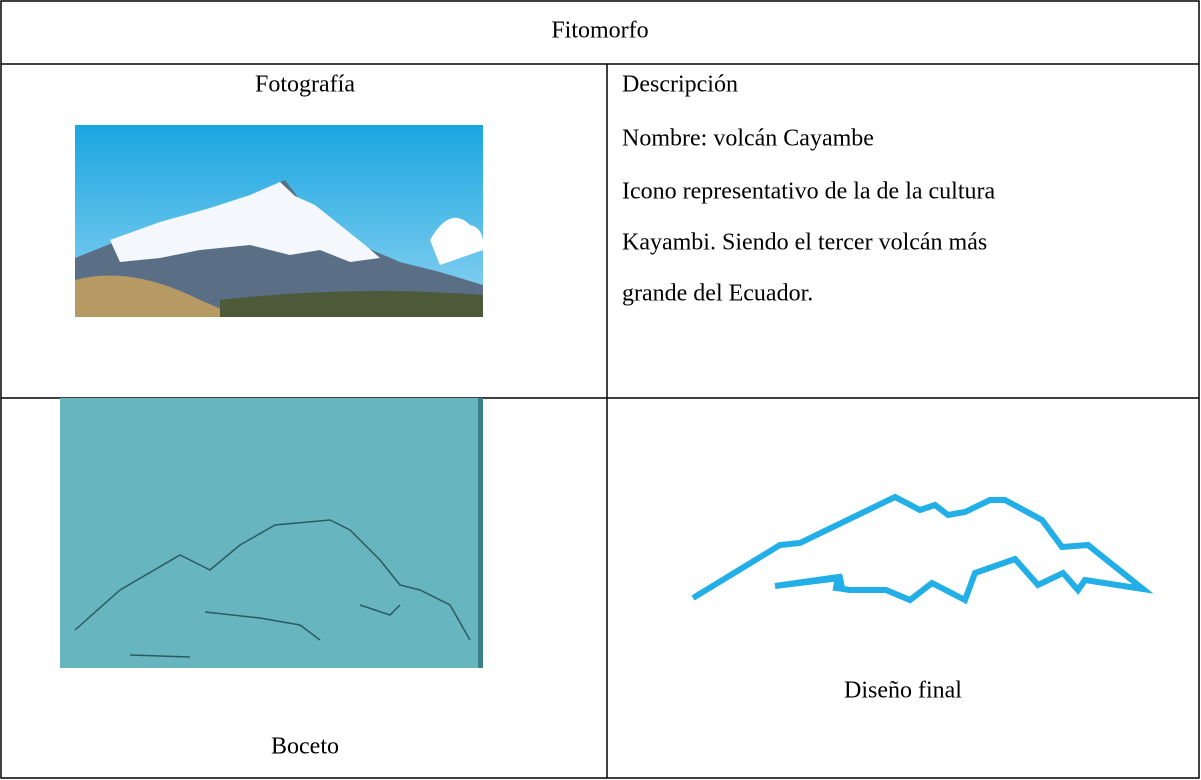 The width and height of the screenshot is (1201, 780). Describe the element at coordinates (279, 221) in the screenshot. I see `volcano-photo` at that location.